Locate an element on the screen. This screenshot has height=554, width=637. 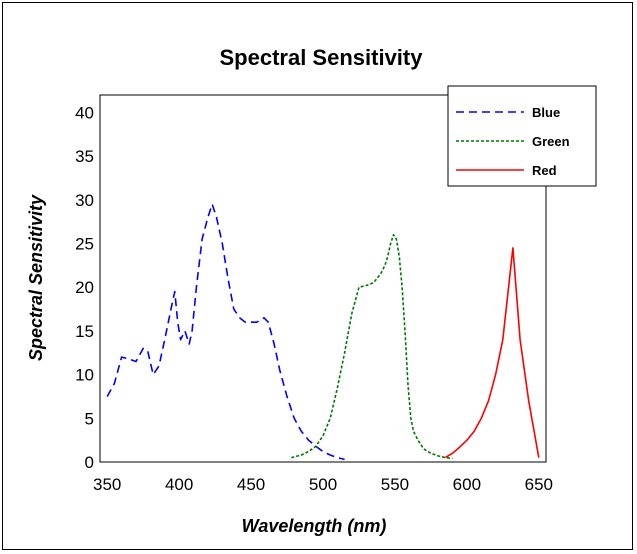
y-tick-label: 25 is located at coordinates (84, 244).